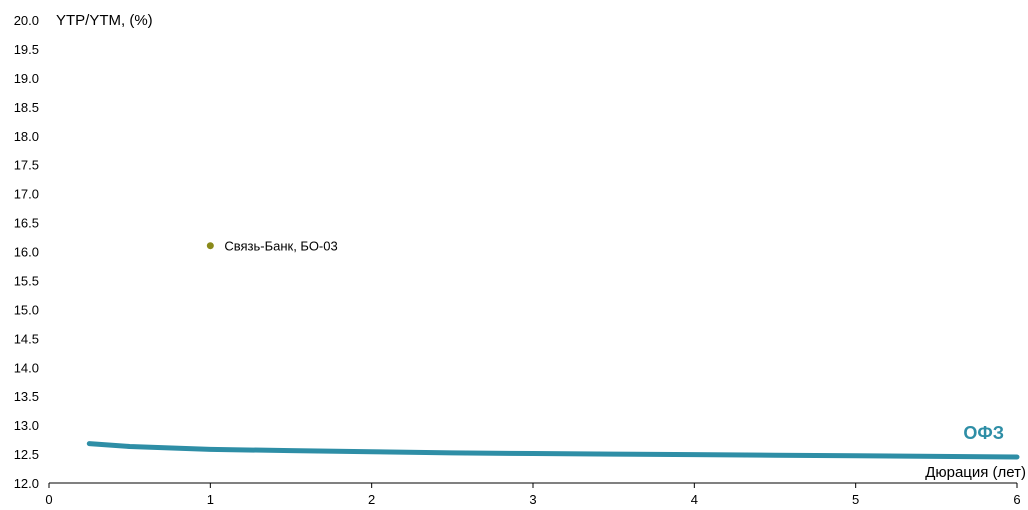  What do you see at coordinates (26, 223) in the screenshot?
I see `y-tick-label: 16.5` at bounding box center [26, 223].